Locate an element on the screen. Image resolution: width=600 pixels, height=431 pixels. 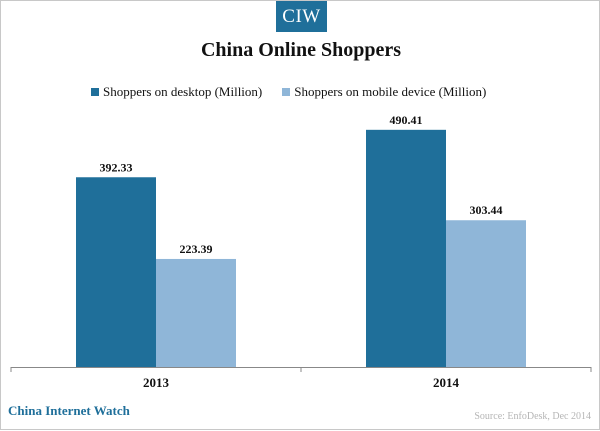
footer-source: Source: EnfoDesk, Dec 2014 is located at coordinates (532, 416).